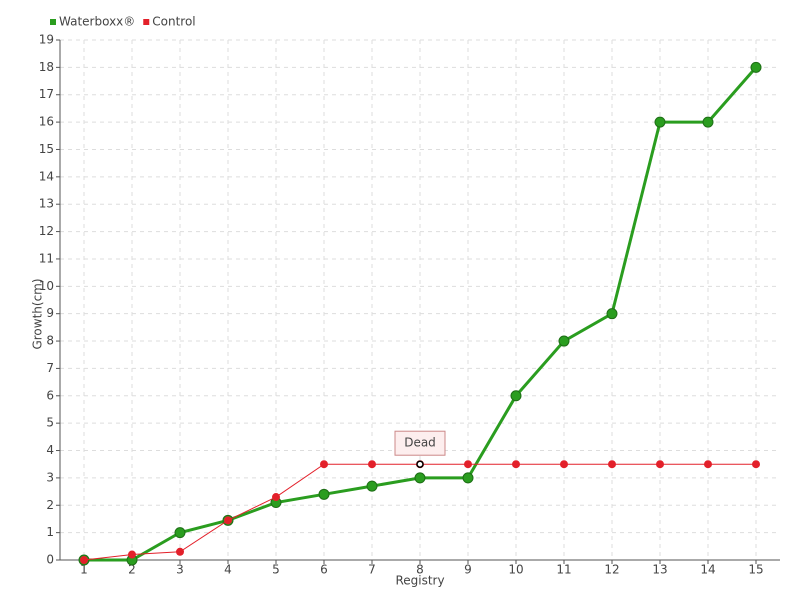 The width and height of the screenshot is (800, 600). What do you see at coordinates (50, 341) in the screenshot?
I see `y-tick-label: 8` at bounding box center [50, 341].